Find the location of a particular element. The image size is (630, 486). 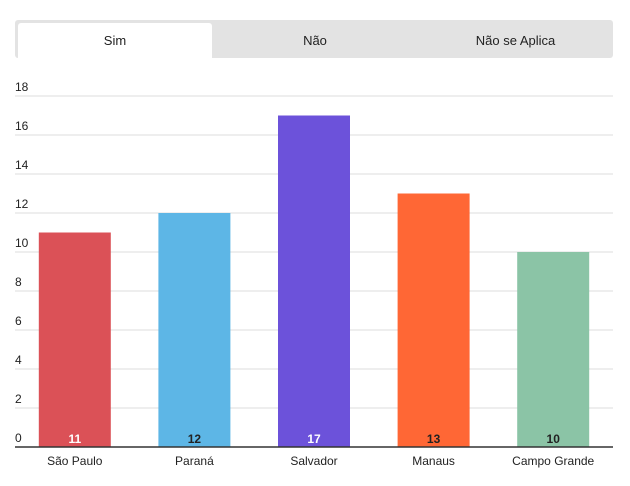

y-tick-label: 12 is located at coordinates (22, 204).